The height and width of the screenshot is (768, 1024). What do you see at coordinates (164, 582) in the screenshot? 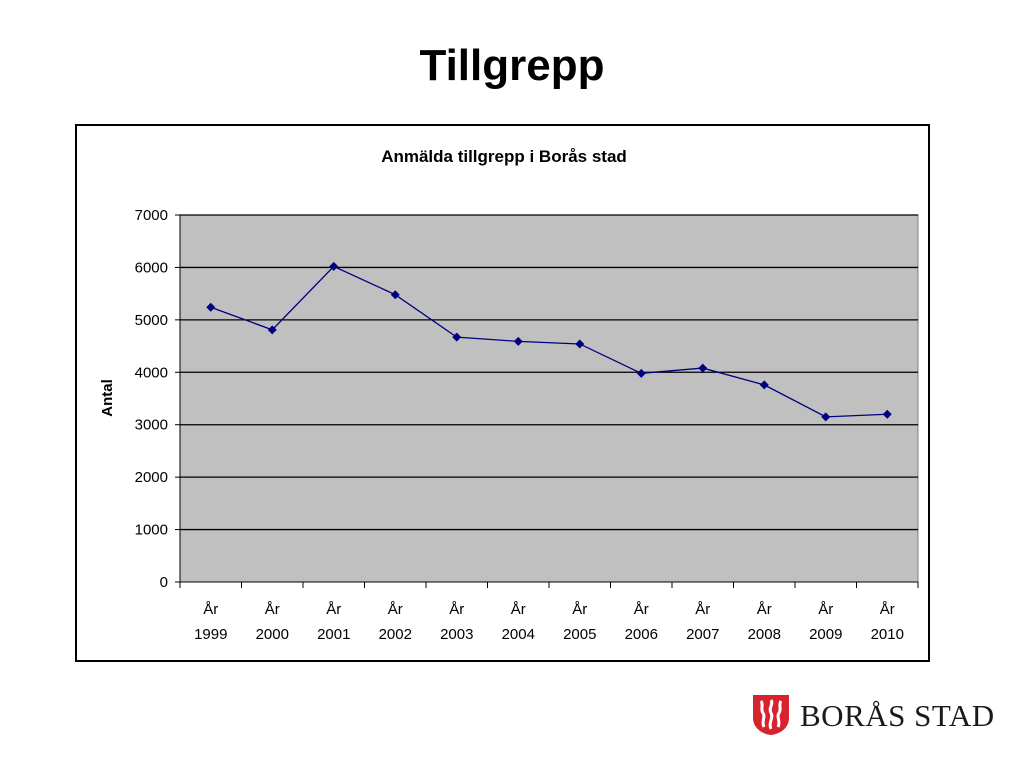
I see `y-tick-label: 0` at bounding box center [164, 582].